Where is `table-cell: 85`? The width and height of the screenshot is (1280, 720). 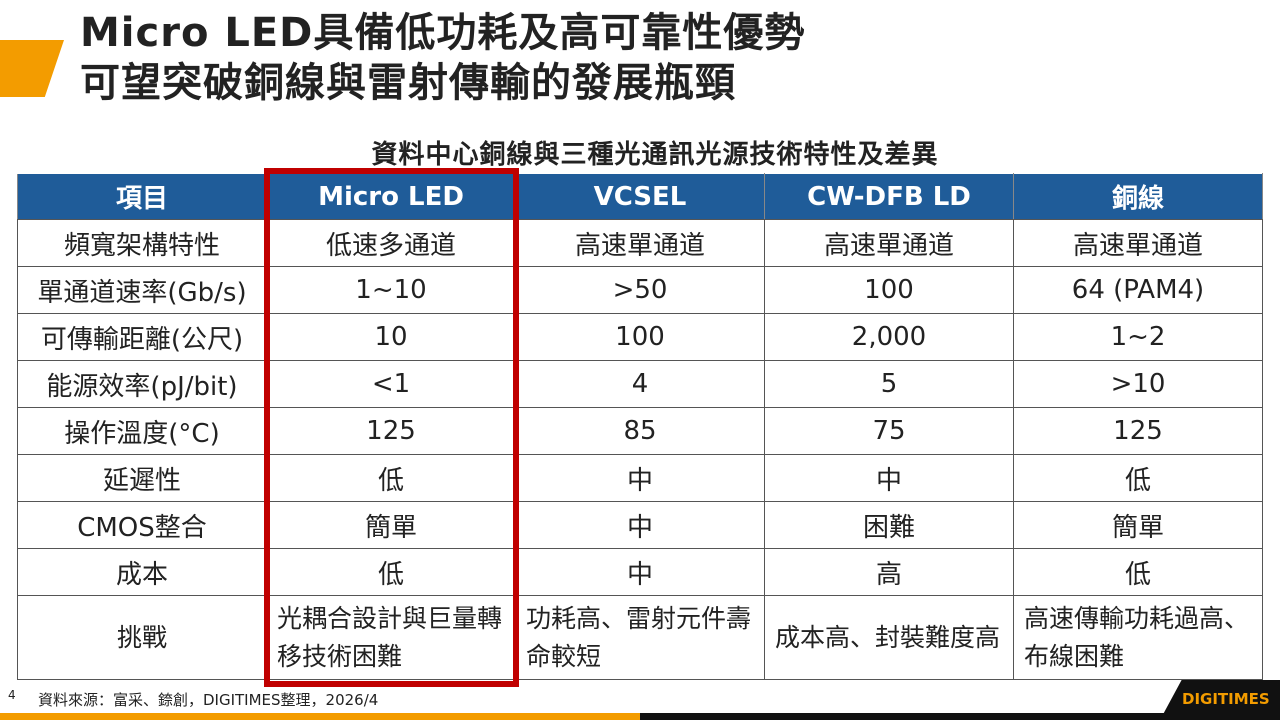 table-cell: 85 is located at coordinates (640, 431).